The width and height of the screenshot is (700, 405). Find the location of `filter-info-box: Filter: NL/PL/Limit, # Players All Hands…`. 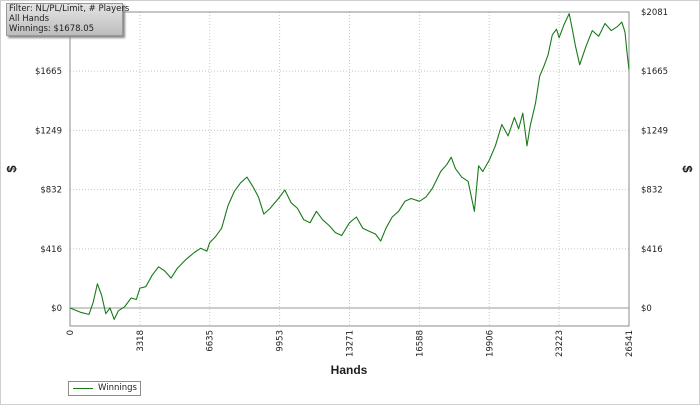

filter-info-box: Filter: NL/PL/Limit, # Players All Hands… is located at coordinates (68, 19).